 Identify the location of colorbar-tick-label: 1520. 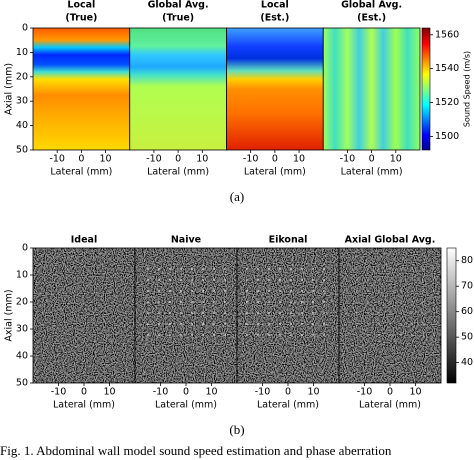
(447, 102).